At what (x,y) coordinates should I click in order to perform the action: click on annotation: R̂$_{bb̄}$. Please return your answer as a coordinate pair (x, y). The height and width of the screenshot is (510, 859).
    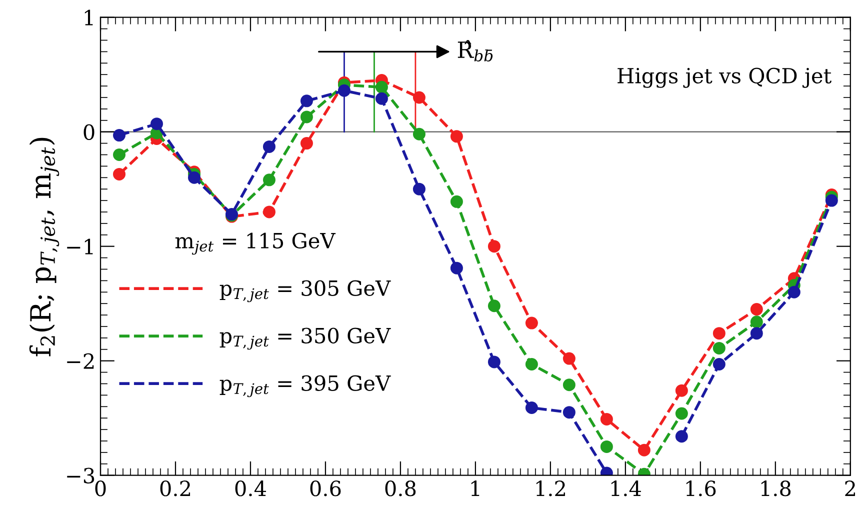
    Looking at the image, I should click on (475, 51).